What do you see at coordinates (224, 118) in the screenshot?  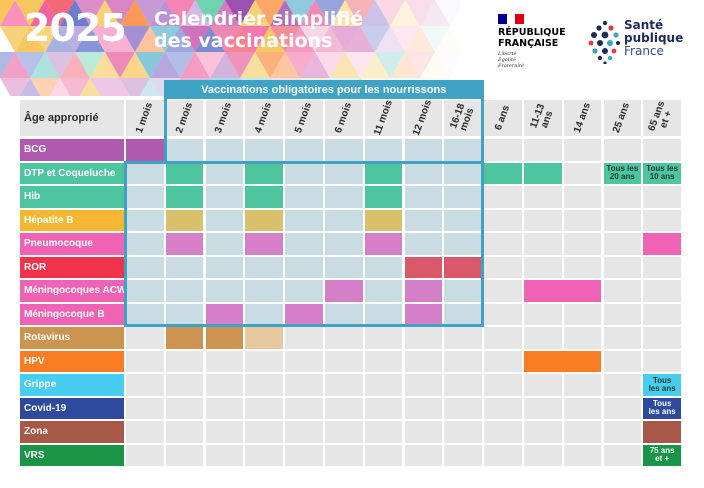 I see `age-header-label: 3 mois` at bounding box center [224, 118].